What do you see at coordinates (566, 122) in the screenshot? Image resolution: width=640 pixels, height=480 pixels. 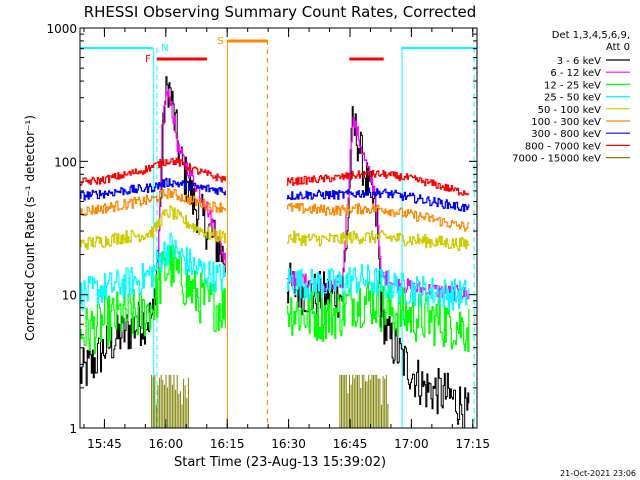 I see `legend-entry-label: 100 - 300 keV` at bounding box center [566, 122].